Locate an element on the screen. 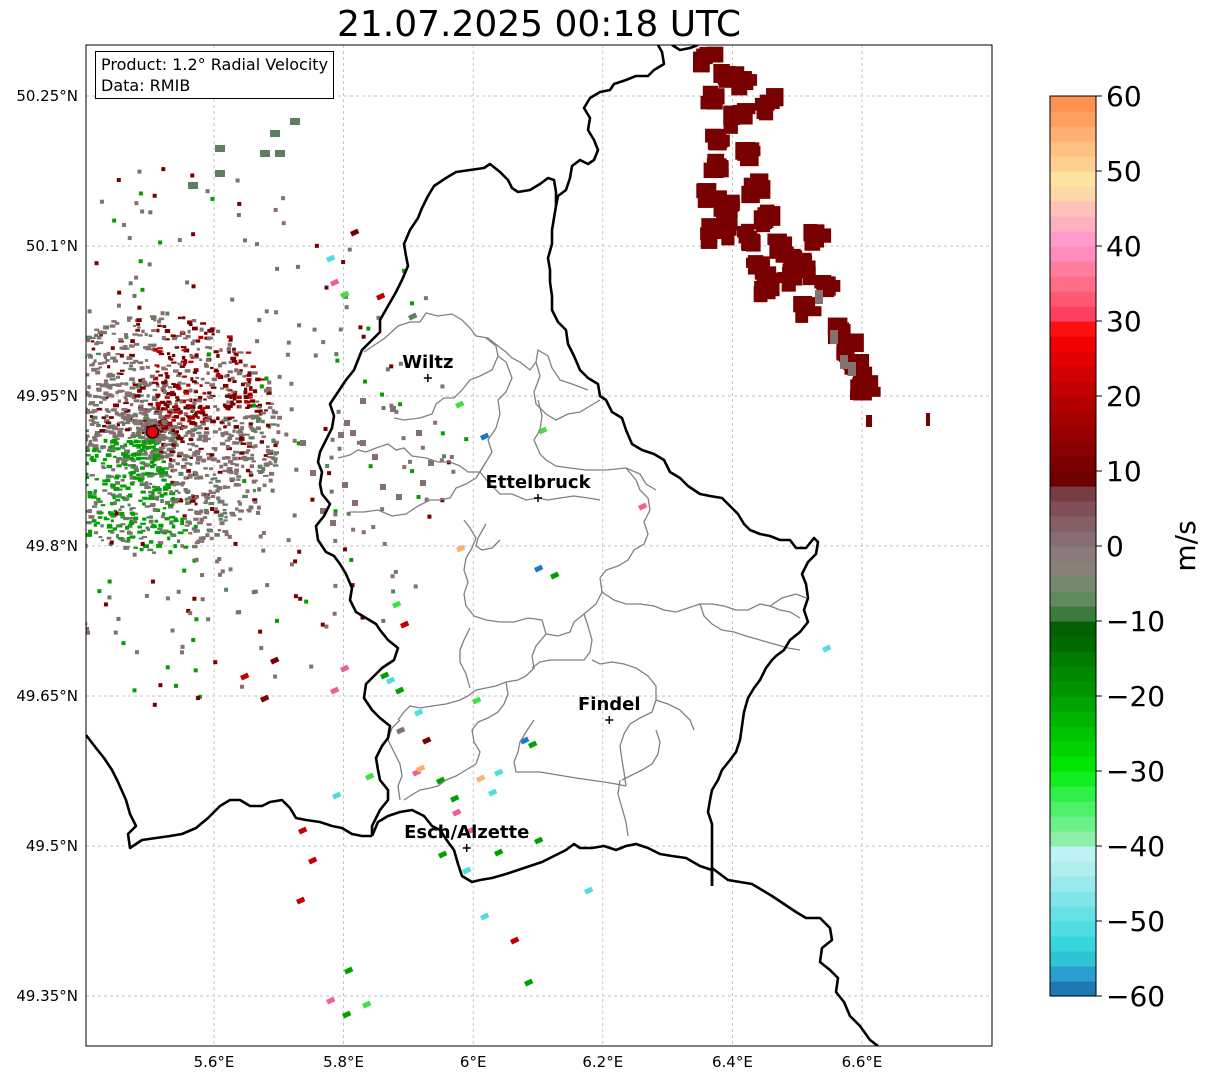 This screenshot has width=1207, height=1081. lon-tick-label: 5.6°E is located at coordinates (214, 1062).